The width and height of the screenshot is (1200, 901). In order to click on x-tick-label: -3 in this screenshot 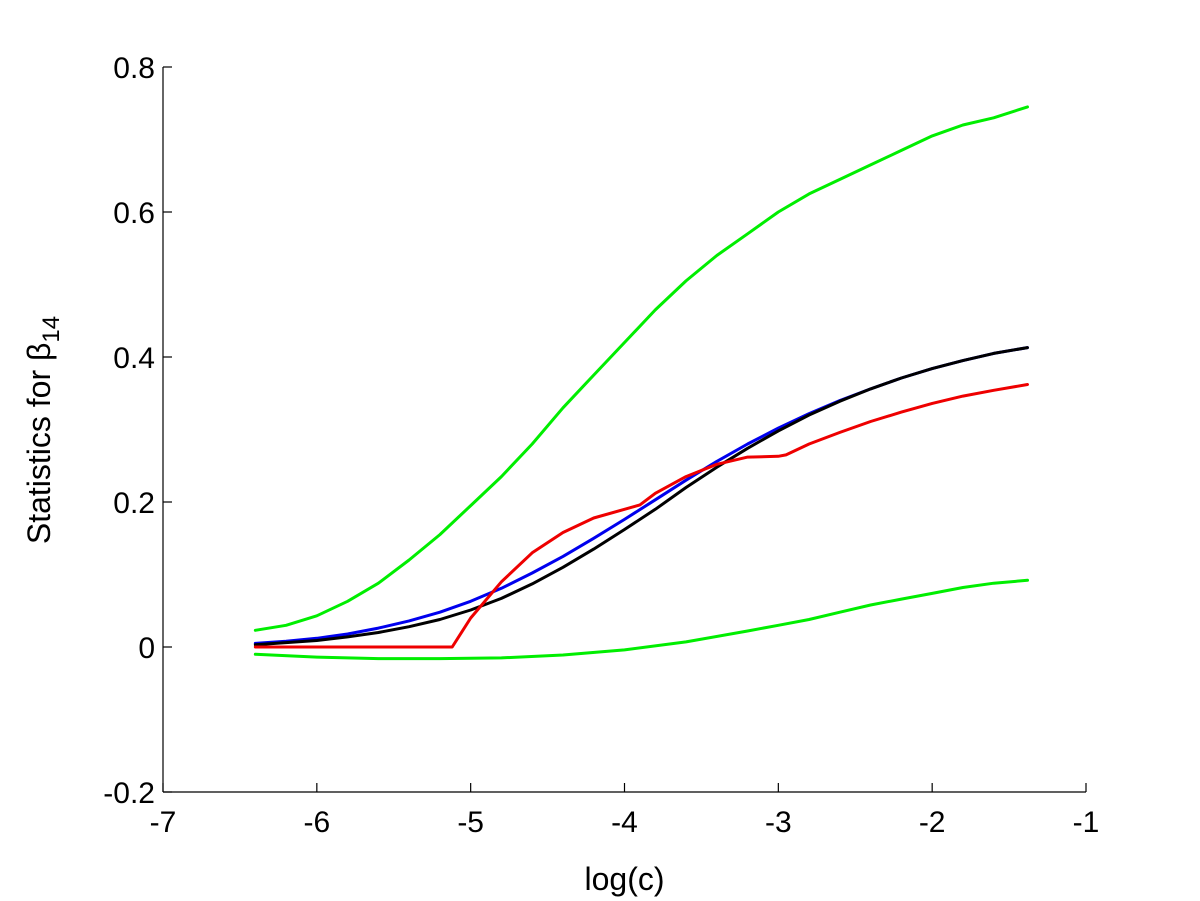, I will do `click(778, 822)`.